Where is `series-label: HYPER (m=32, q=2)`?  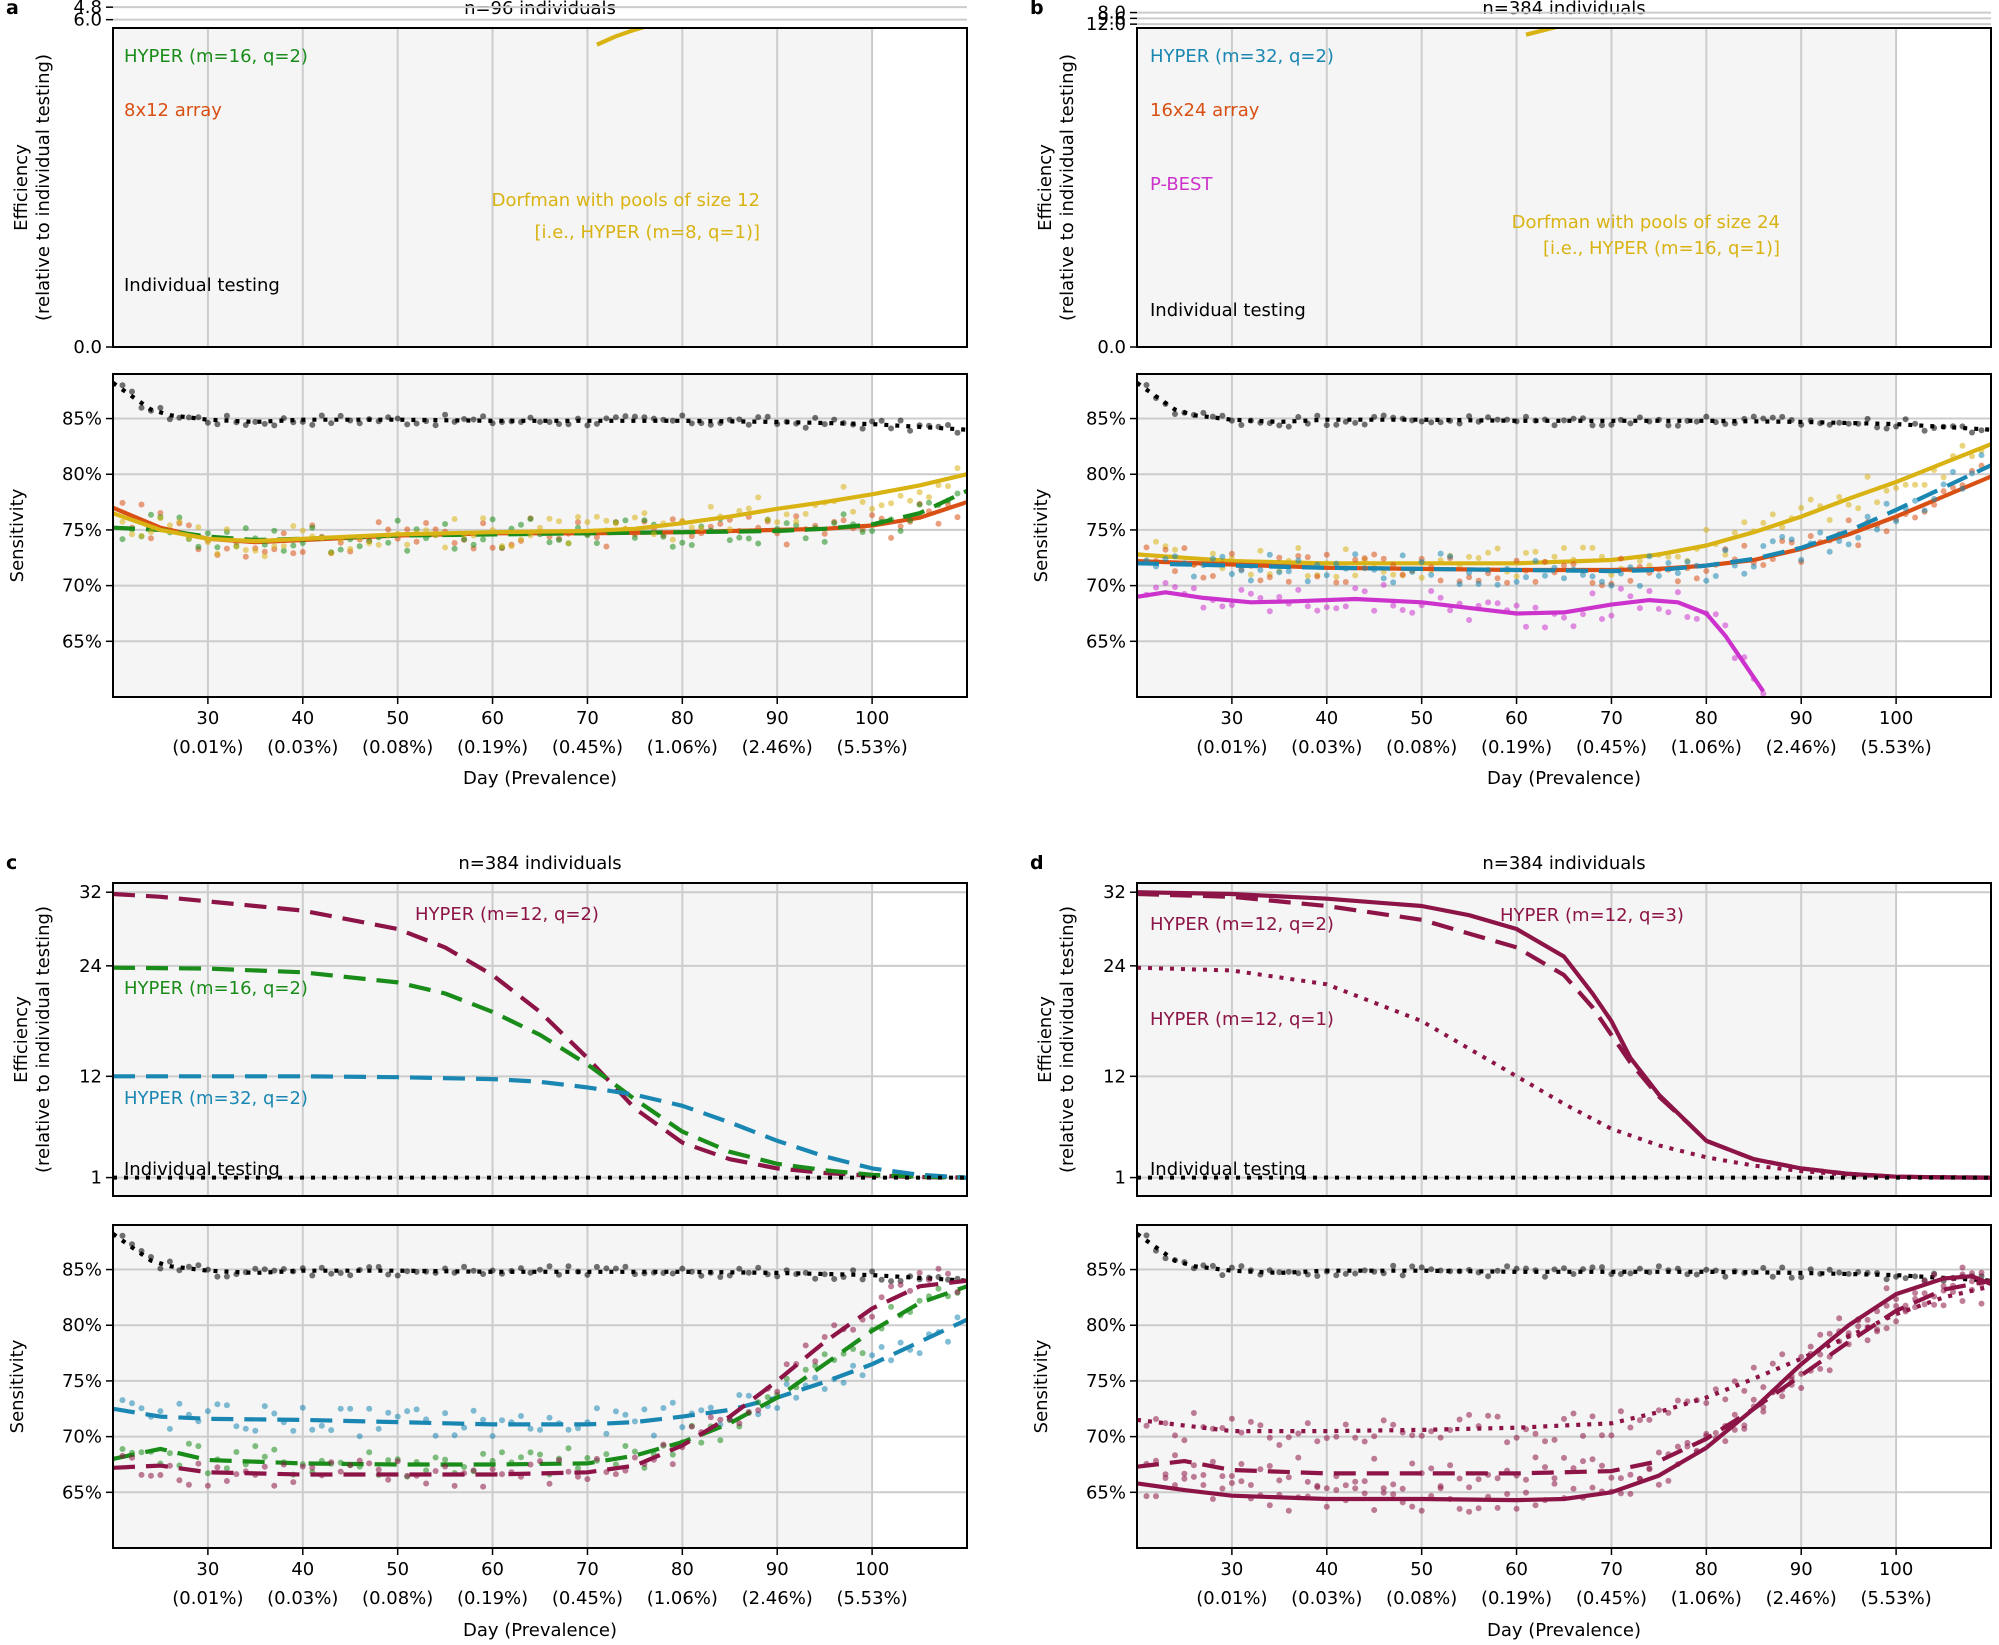
series-label: HYPER (m=32, q=2) is located at coordinates (216, 1098).